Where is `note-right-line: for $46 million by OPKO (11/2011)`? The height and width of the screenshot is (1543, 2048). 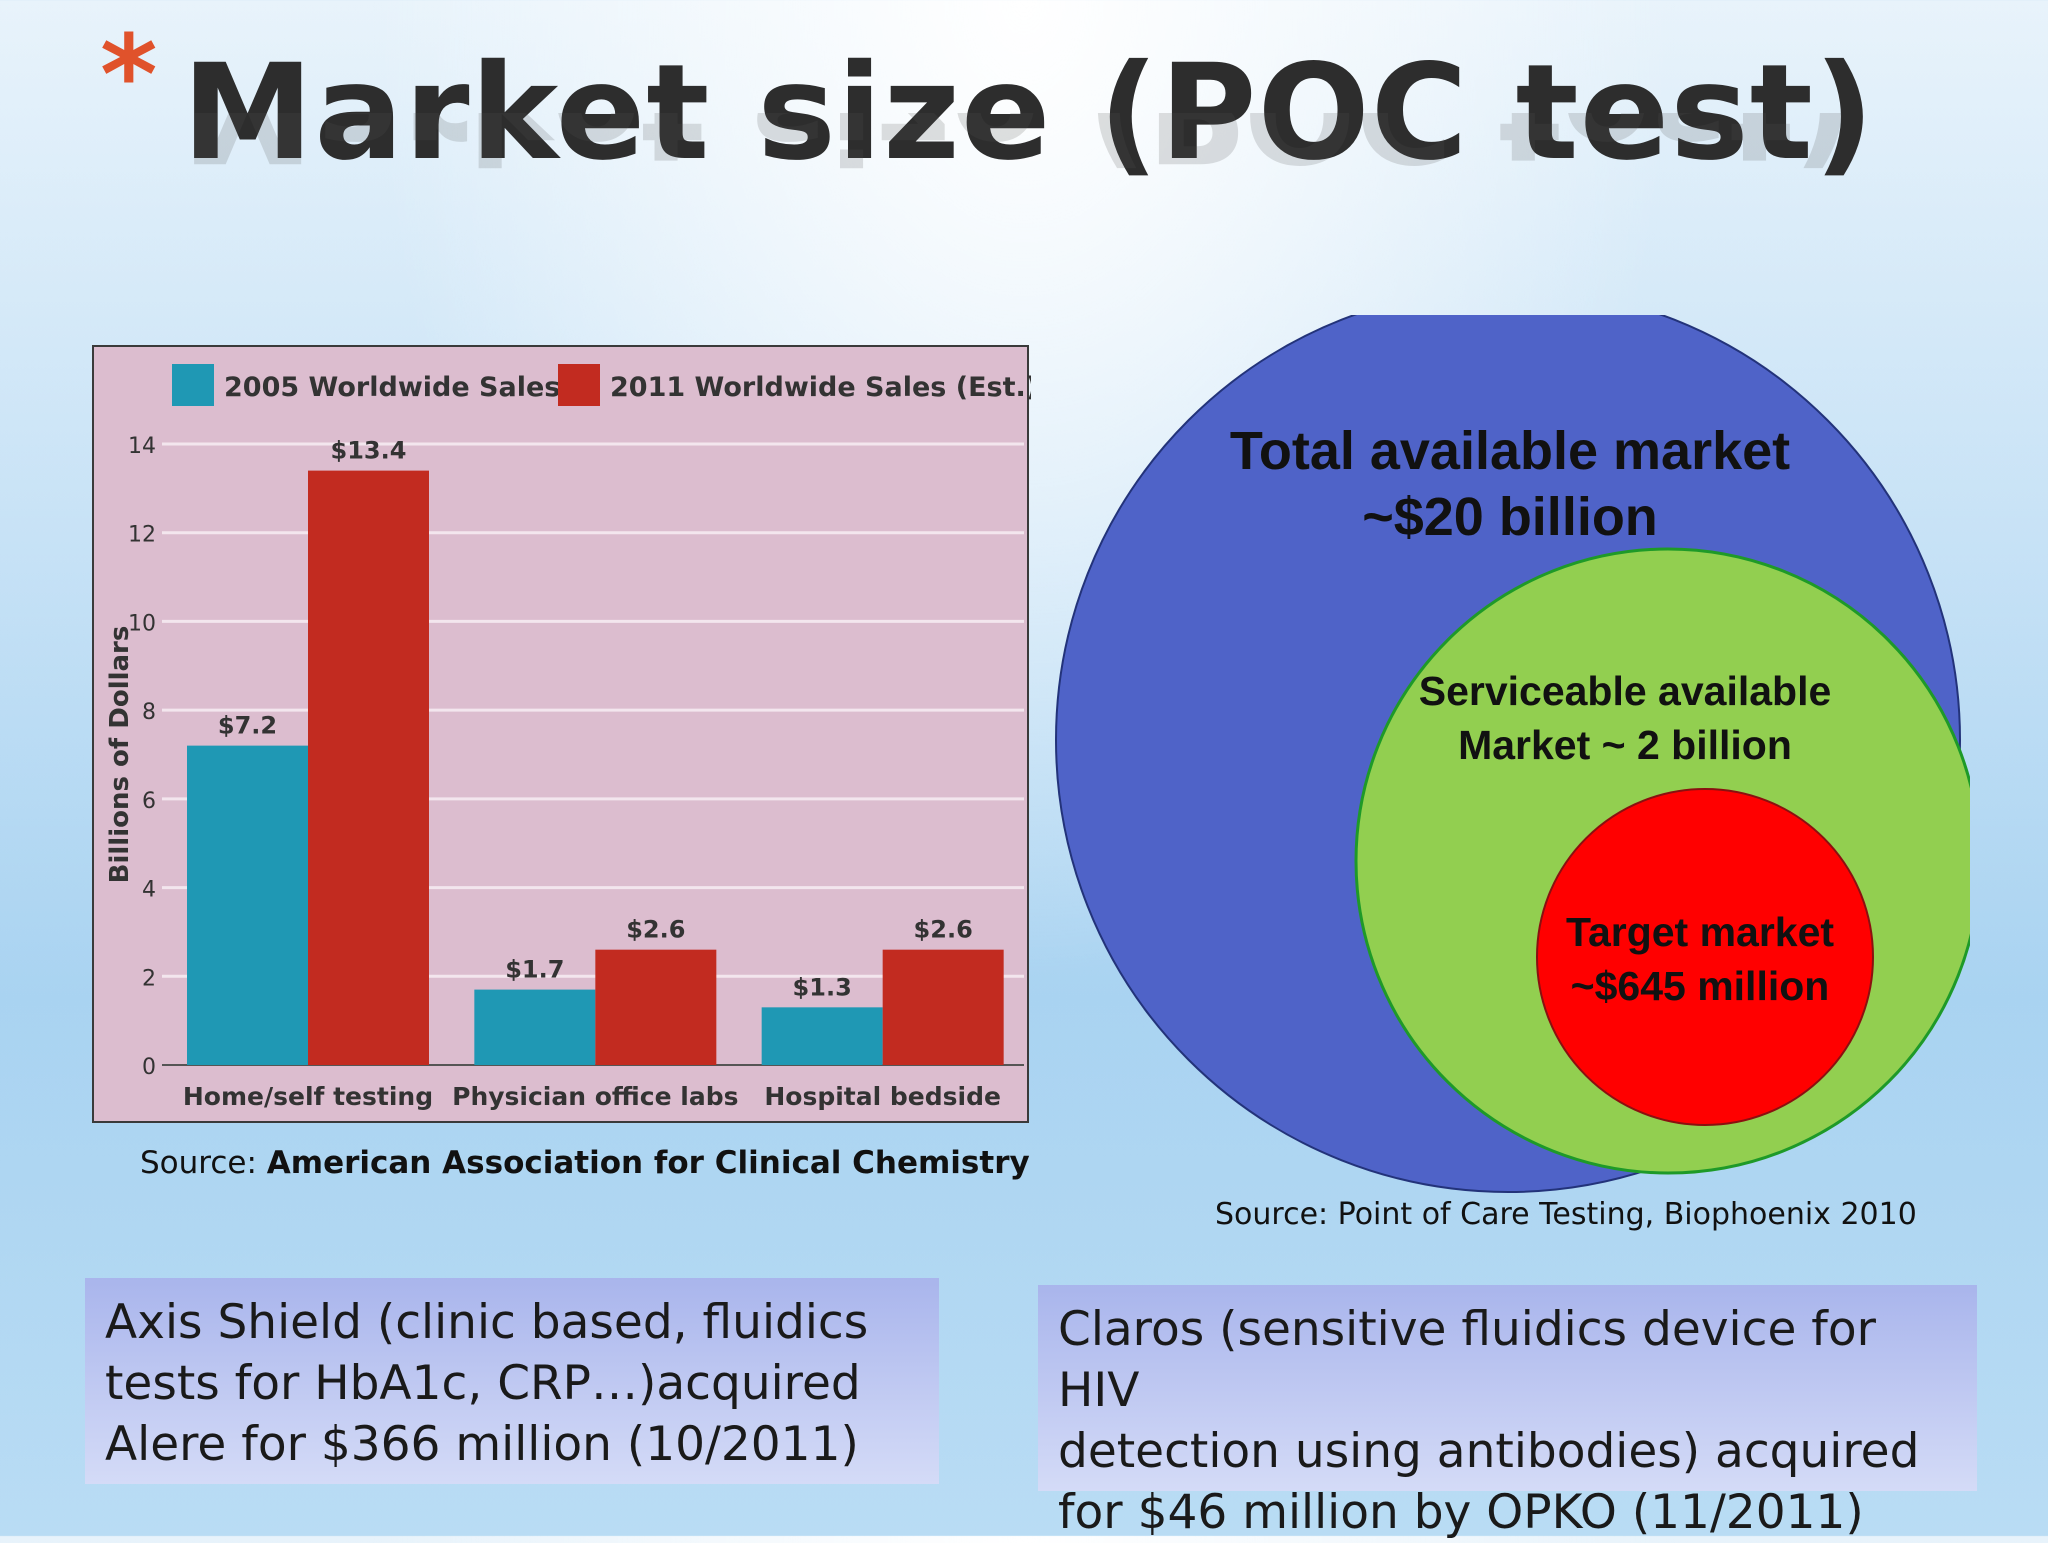
note-right-line: for $46 million by OPKO (11/2011) is located at coordinates (1461, 1512).